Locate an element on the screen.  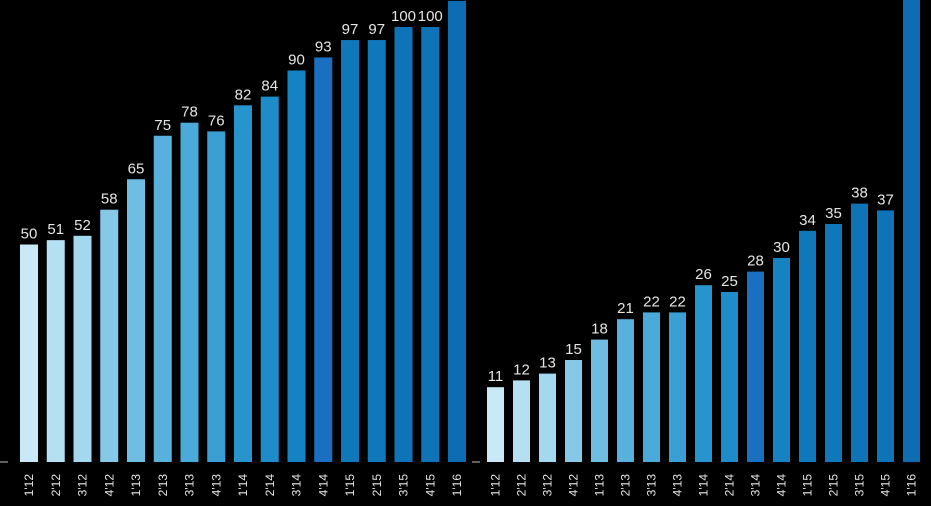
data-label: 82 is located at coordinates (243, 94).